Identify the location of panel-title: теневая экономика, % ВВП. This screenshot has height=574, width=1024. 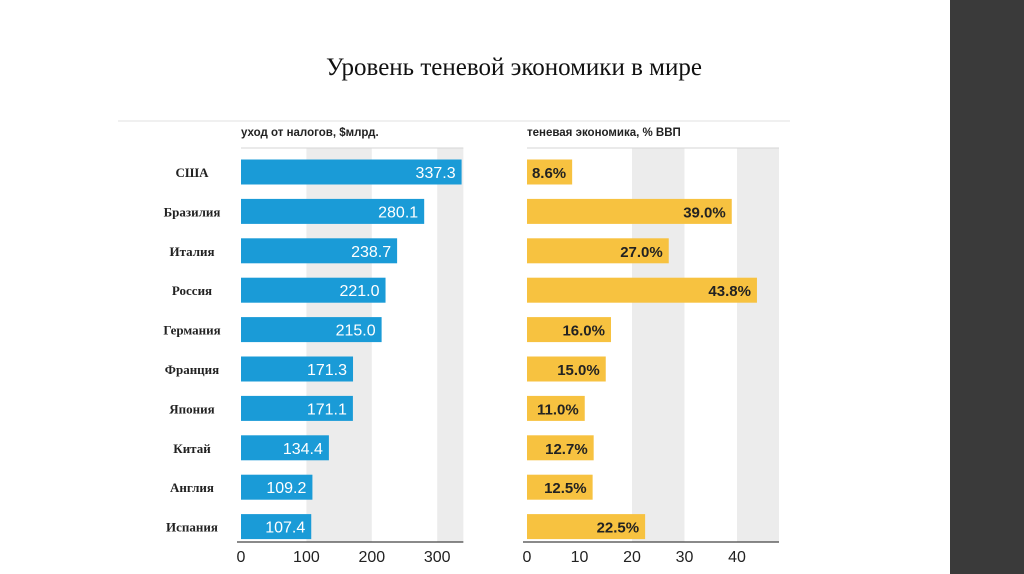
(604, 133).